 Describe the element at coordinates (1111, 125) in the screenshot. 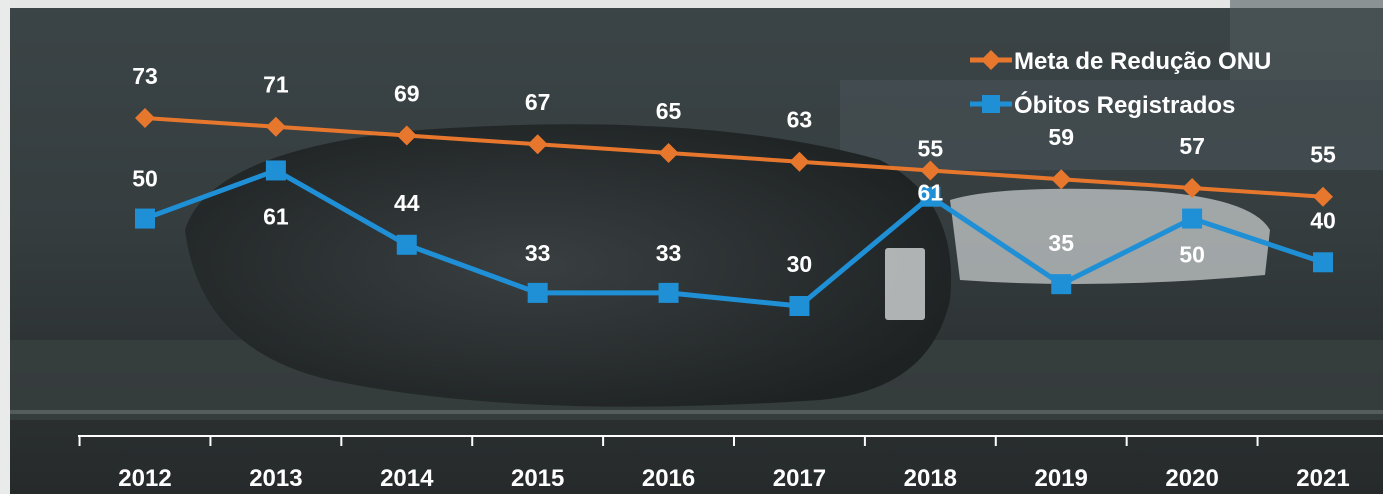

I see `background-building` at that location.